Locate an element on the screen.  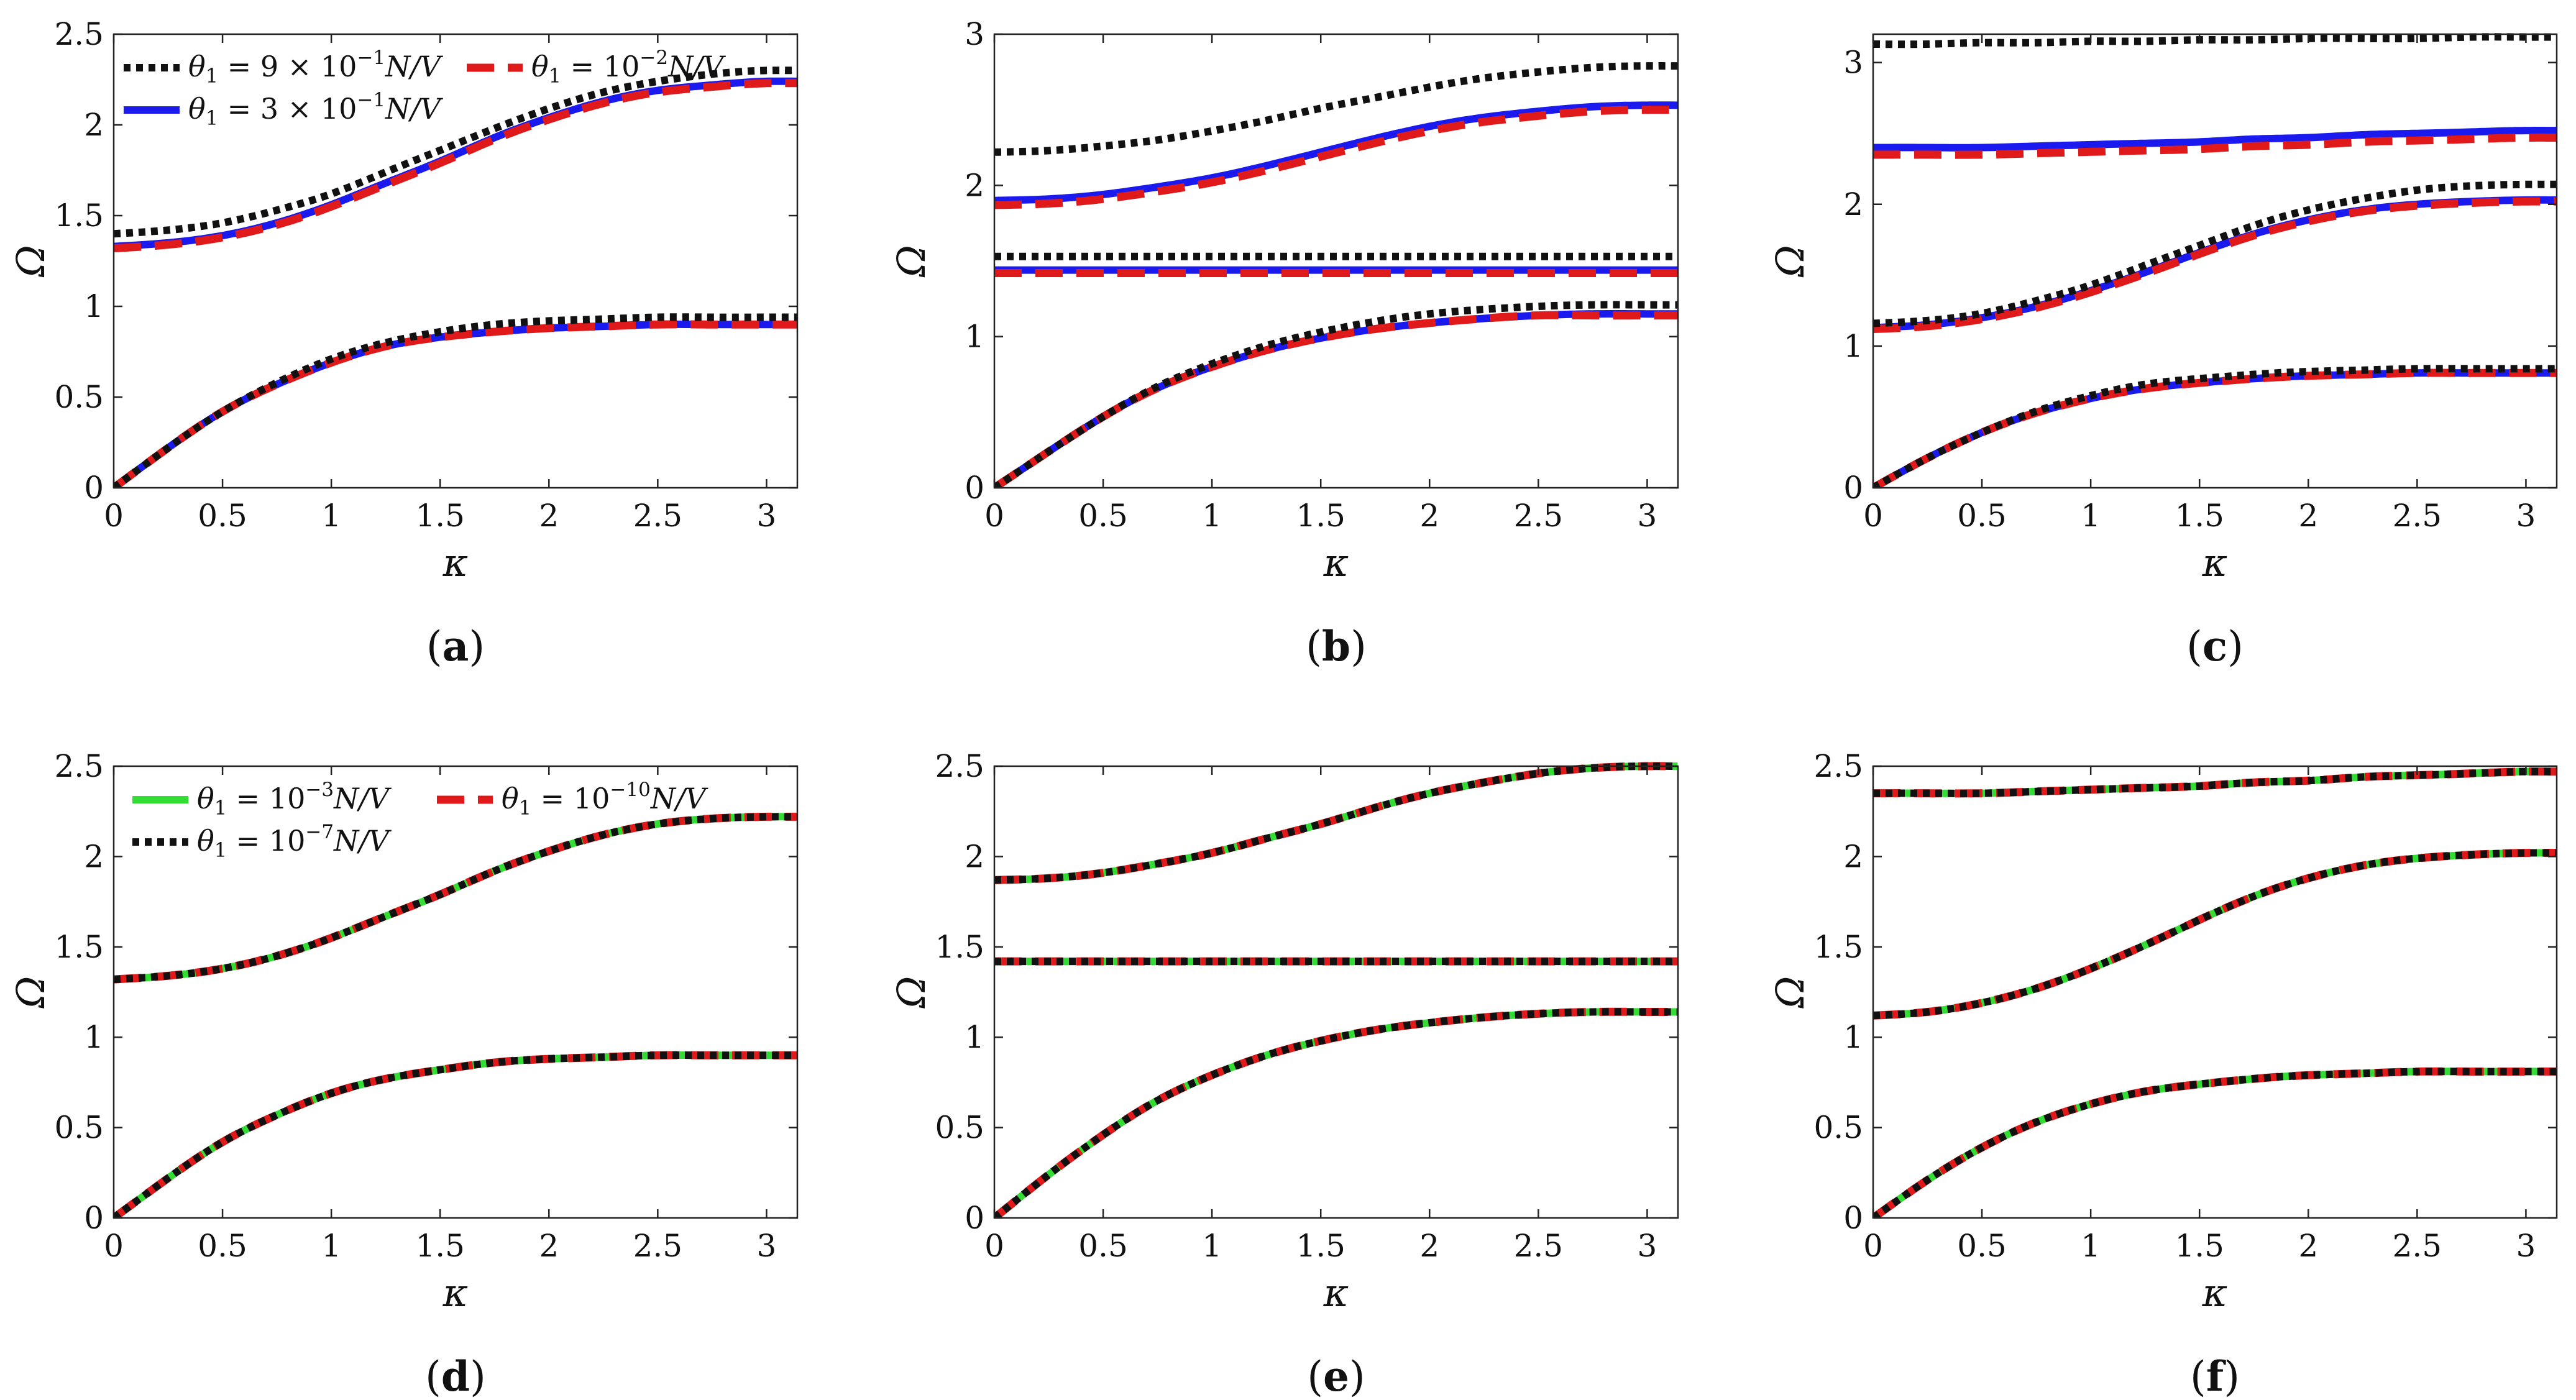
panel-d-ytick-label-2: 1 is located at coordinates (94, 1037).